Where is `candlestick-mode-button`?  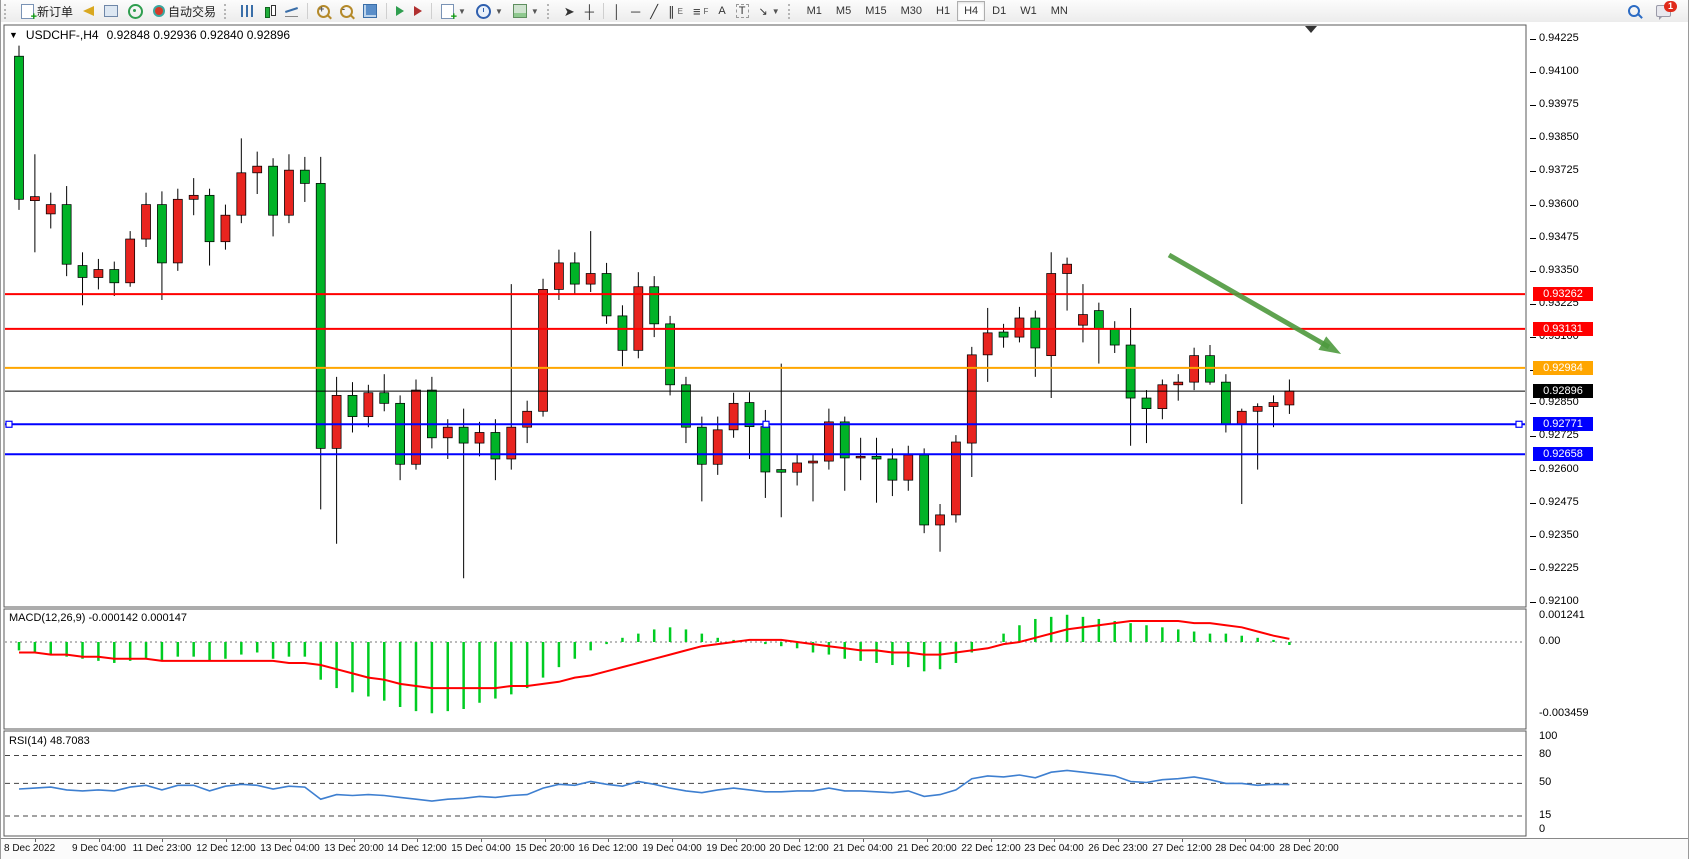 candlestick-mode-button is located at coordinates (269, 11).